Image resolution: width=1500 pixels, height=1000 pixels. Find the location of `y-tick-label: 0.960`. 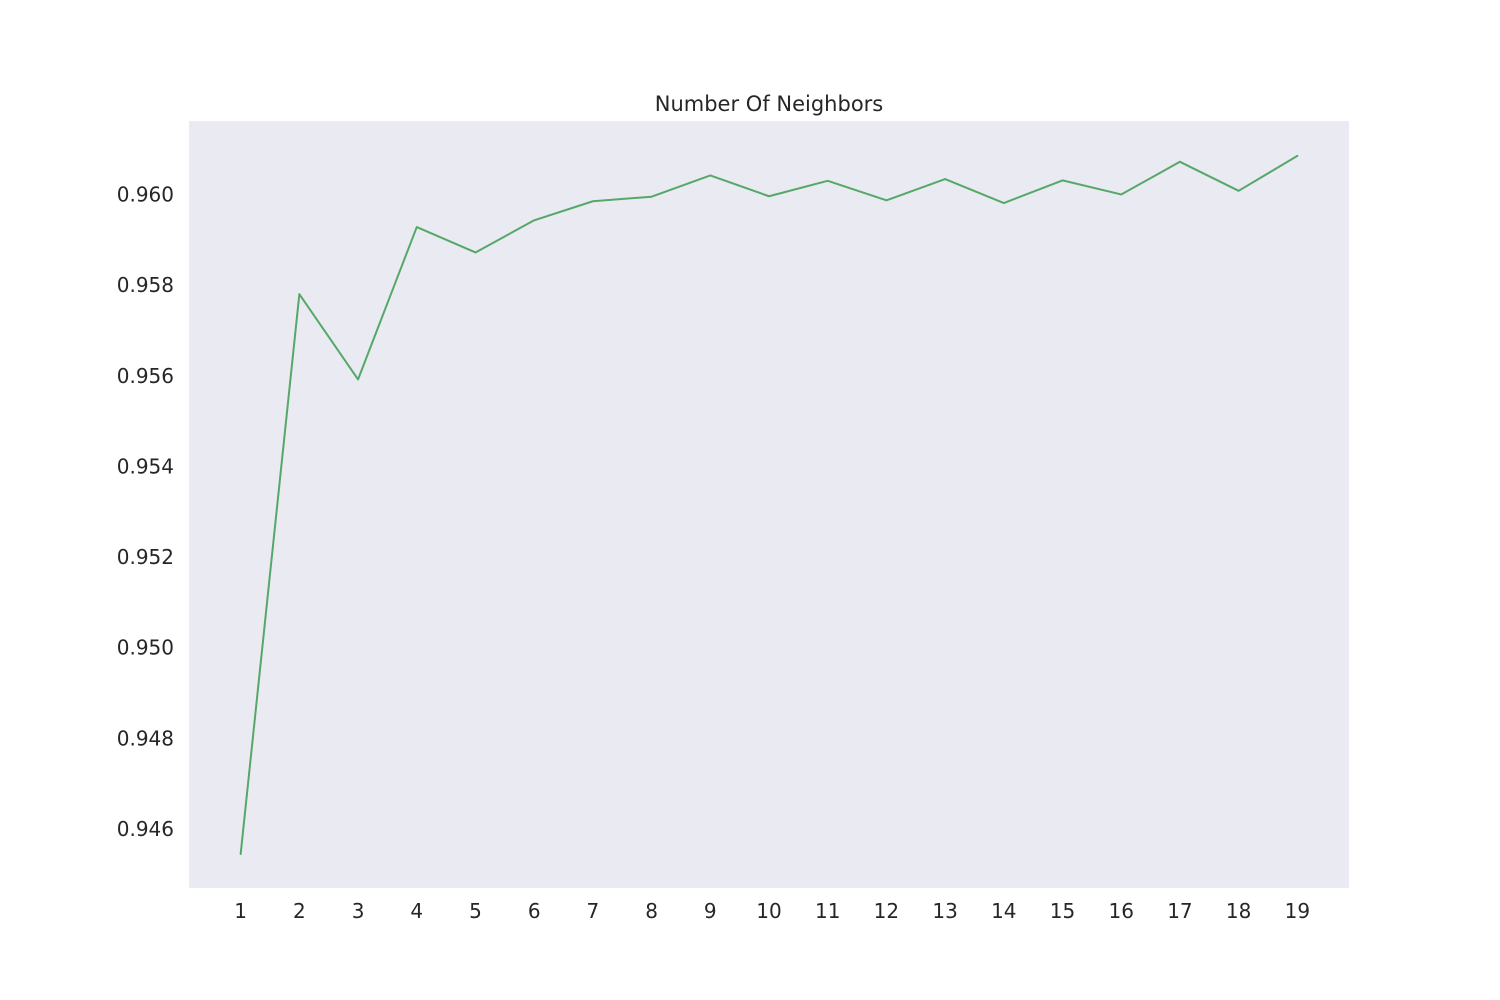

y-tick-label: 0.960 is located at coordinates (145, 194).